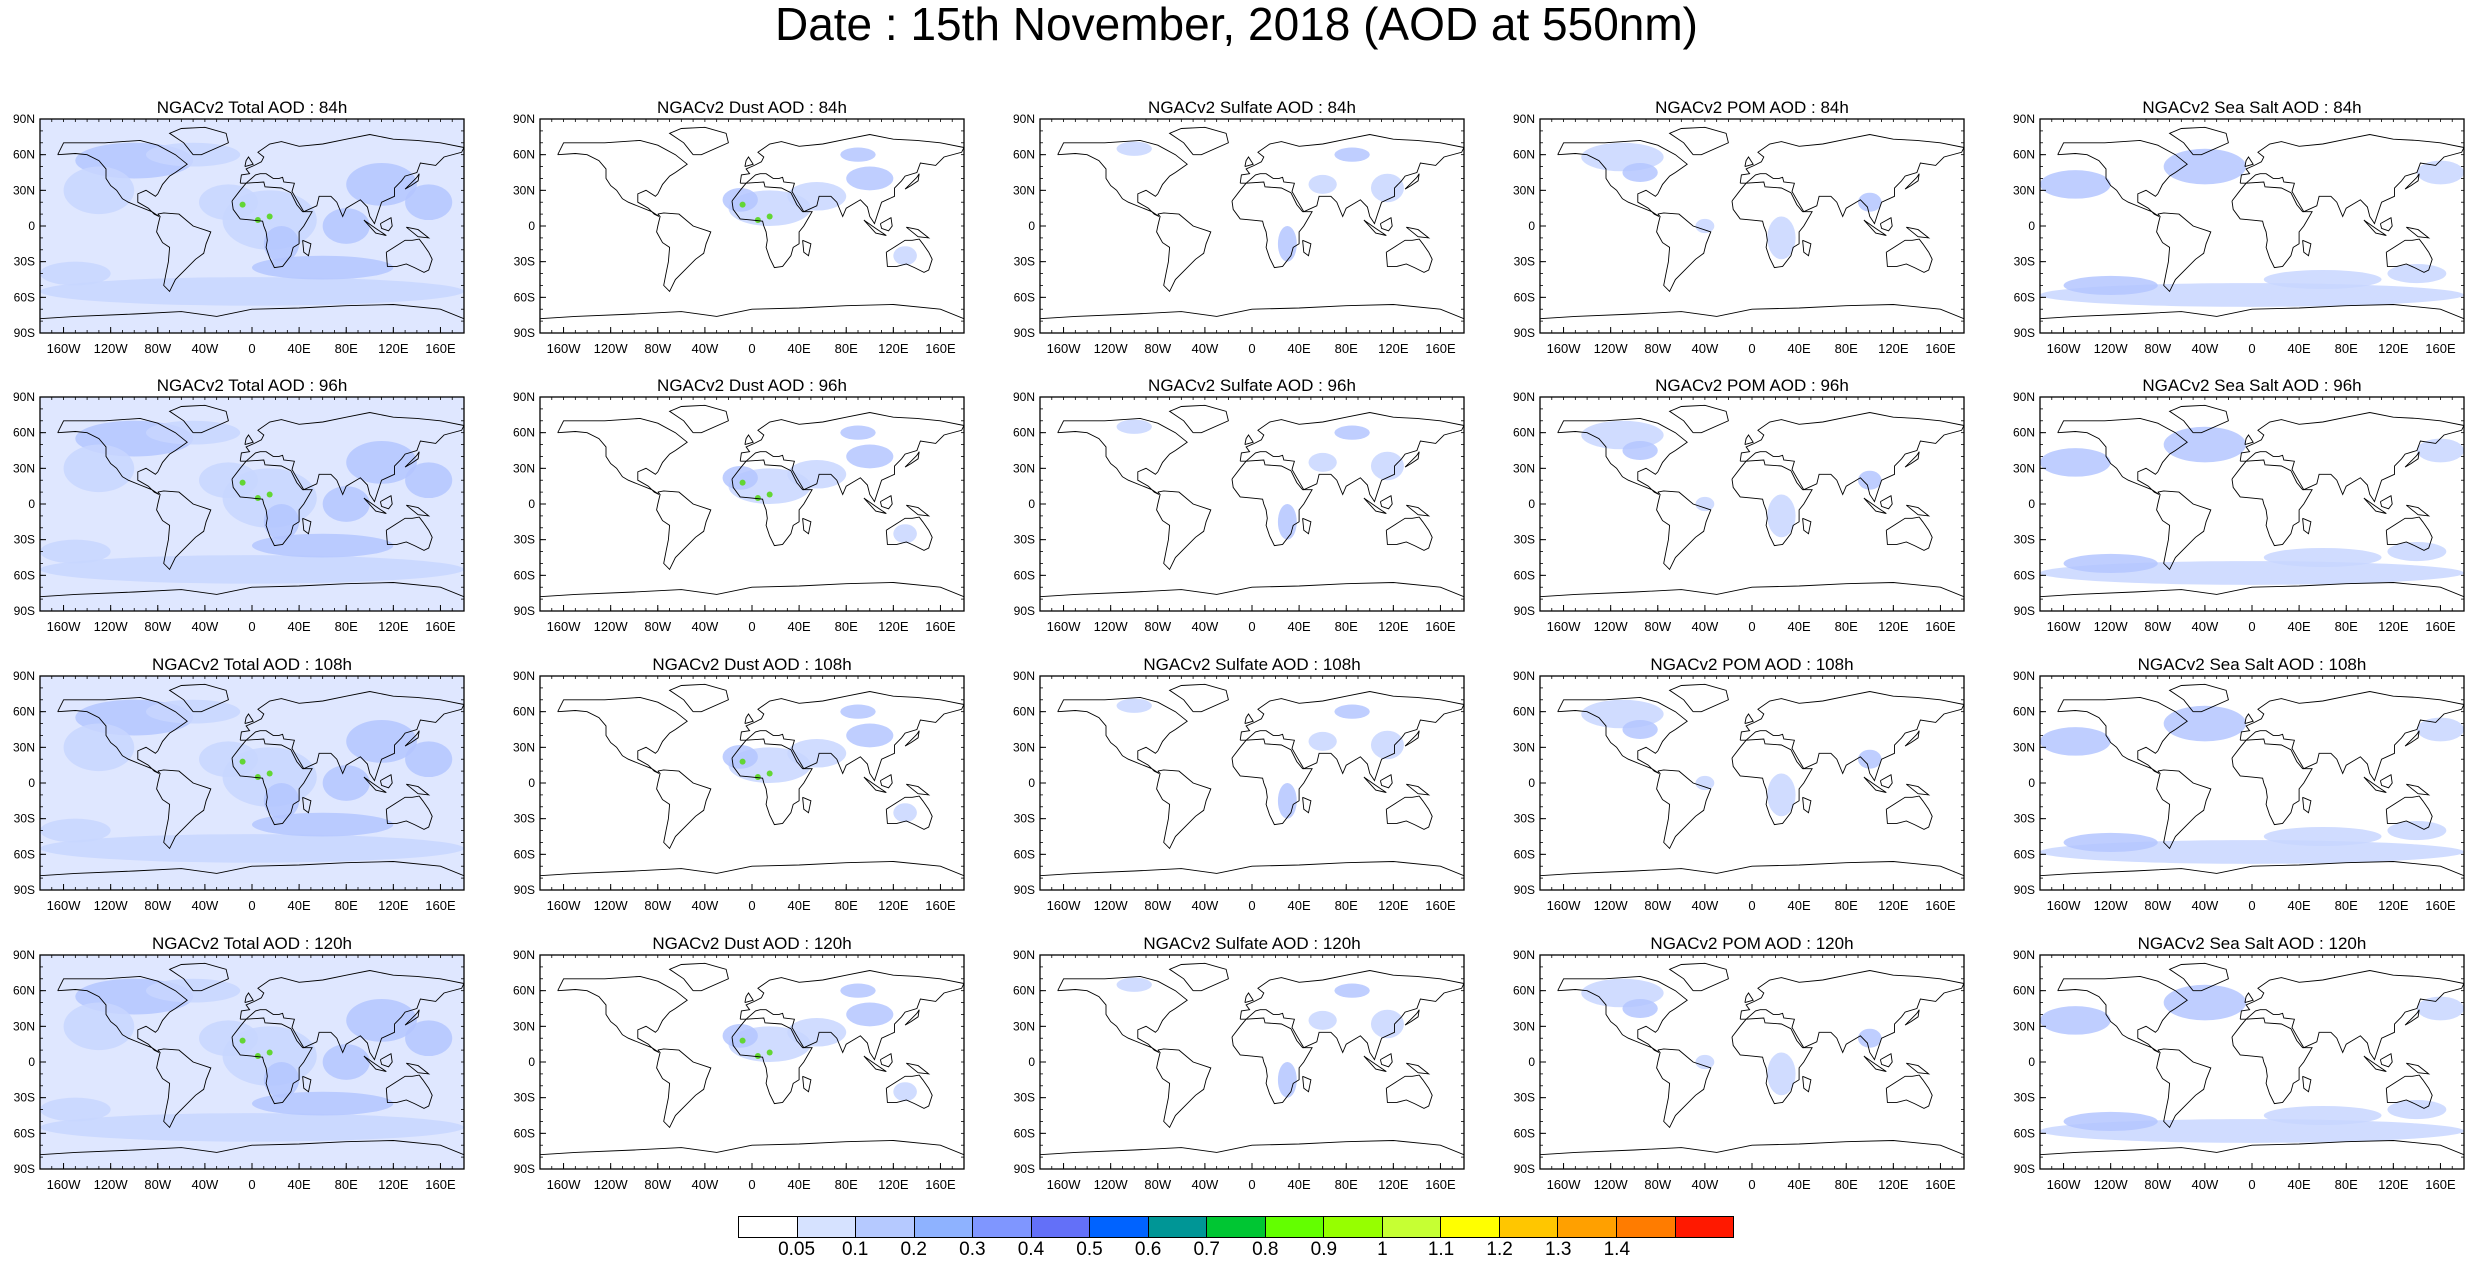 Image resolution: width=2473 pixels, height=1262 pixels. I want to click on lon-tick-label: 160E, so click(440, 626).